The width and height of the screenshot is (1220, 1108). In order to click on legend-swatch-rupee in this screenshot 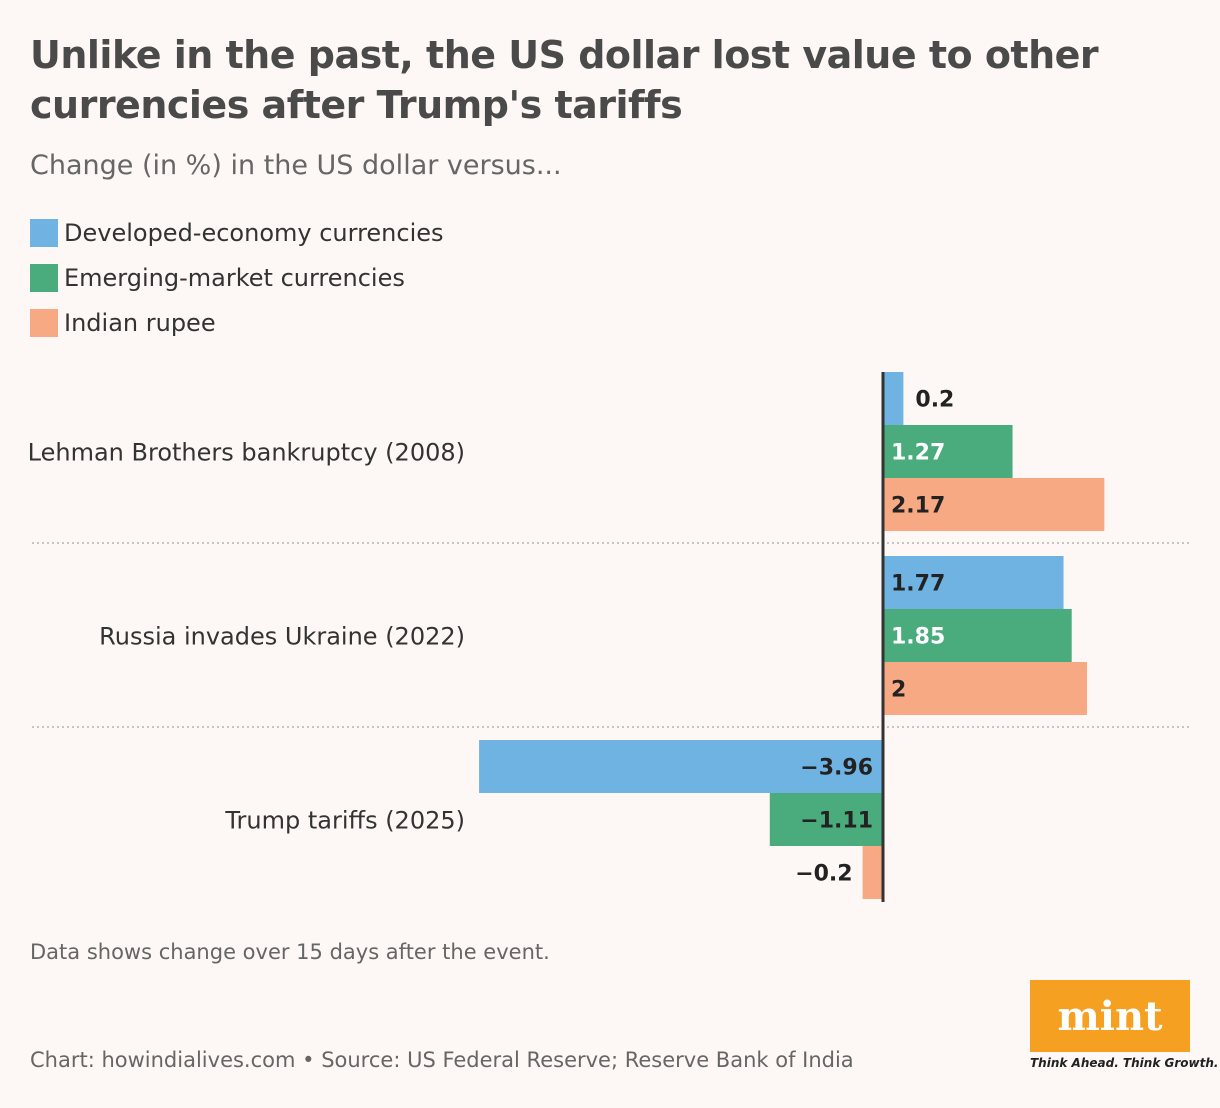, I will do `click(44, 322)`.